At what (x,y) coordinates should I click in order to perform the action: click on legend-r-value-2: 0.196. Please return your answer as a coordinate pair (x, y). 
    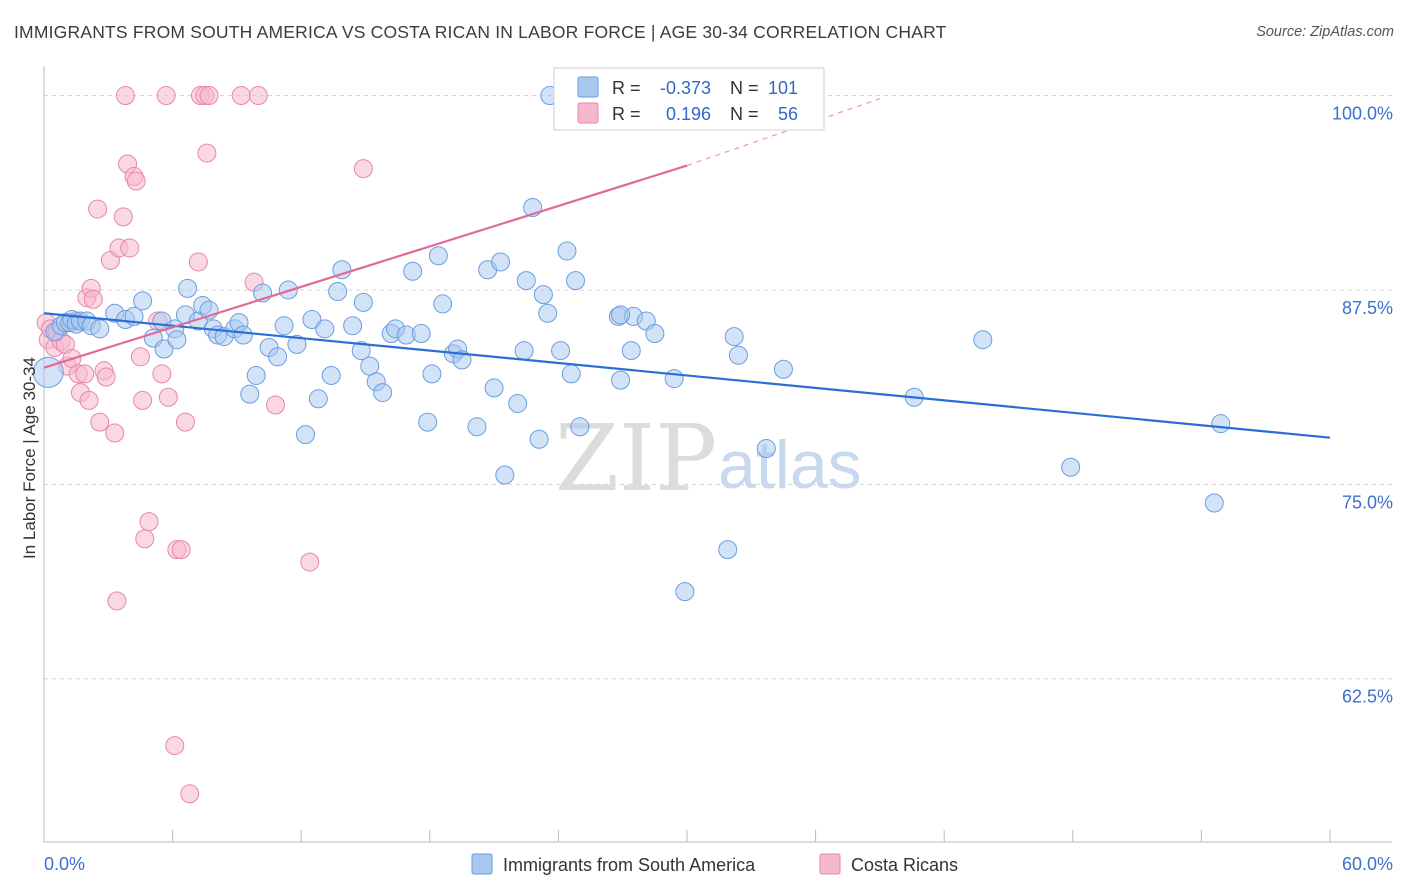
    Looking at the image, I should click on (688, 114).